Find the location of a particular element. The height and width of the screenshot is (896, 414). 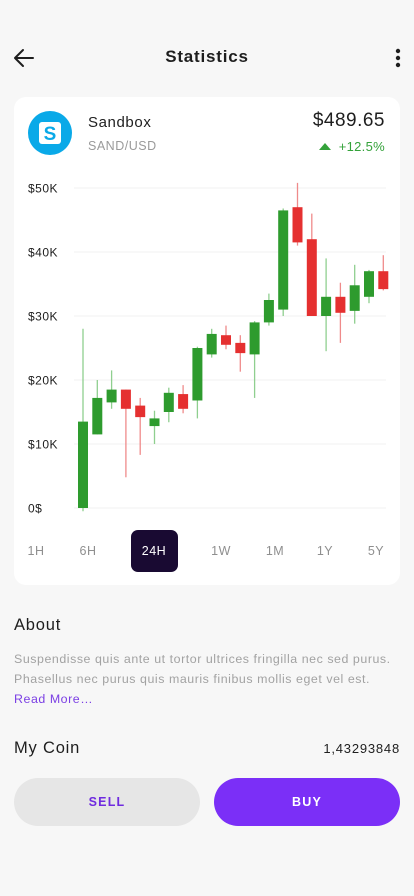

my-coin-label: My Coin is located at coordinates (47, 748).